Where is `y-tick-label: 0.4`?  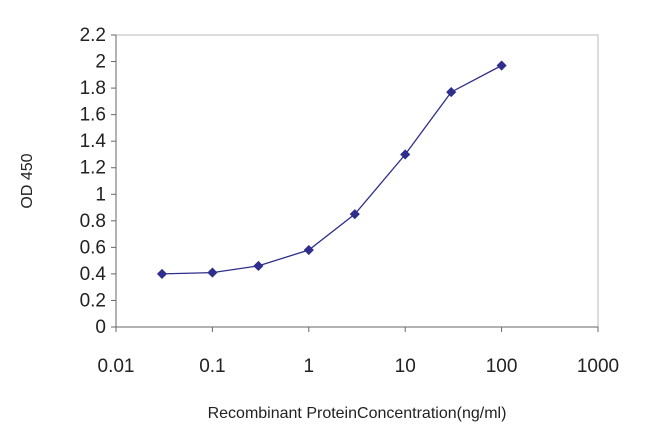
y-tick-label: 0.4 is located at coordinates (93, 274).